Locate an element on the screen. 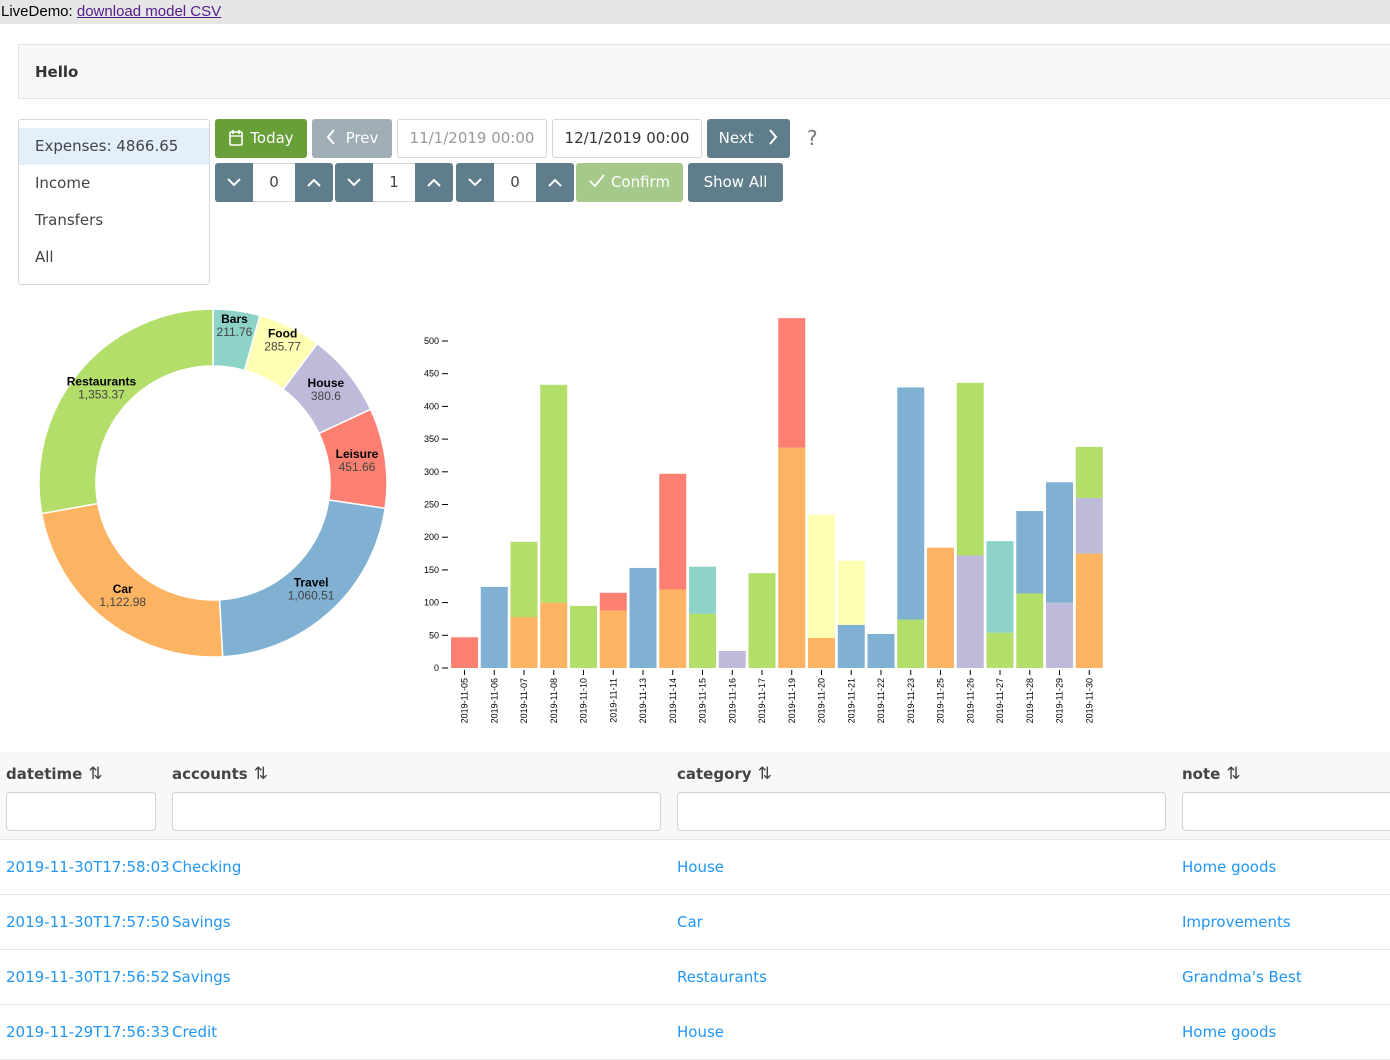 Image resolution: width=1390 pixels, height=1060 pixels. help-icon: ? is located at coordinates (812, 138).